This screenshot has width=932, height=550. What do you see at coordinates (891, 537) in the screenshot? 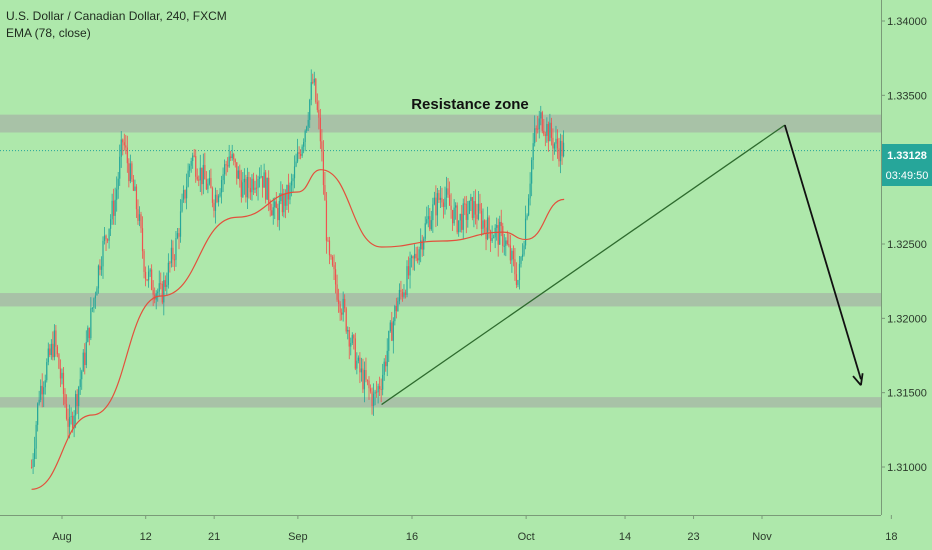
I see `time-tick-label: 18` at bounding box center [891, 537].